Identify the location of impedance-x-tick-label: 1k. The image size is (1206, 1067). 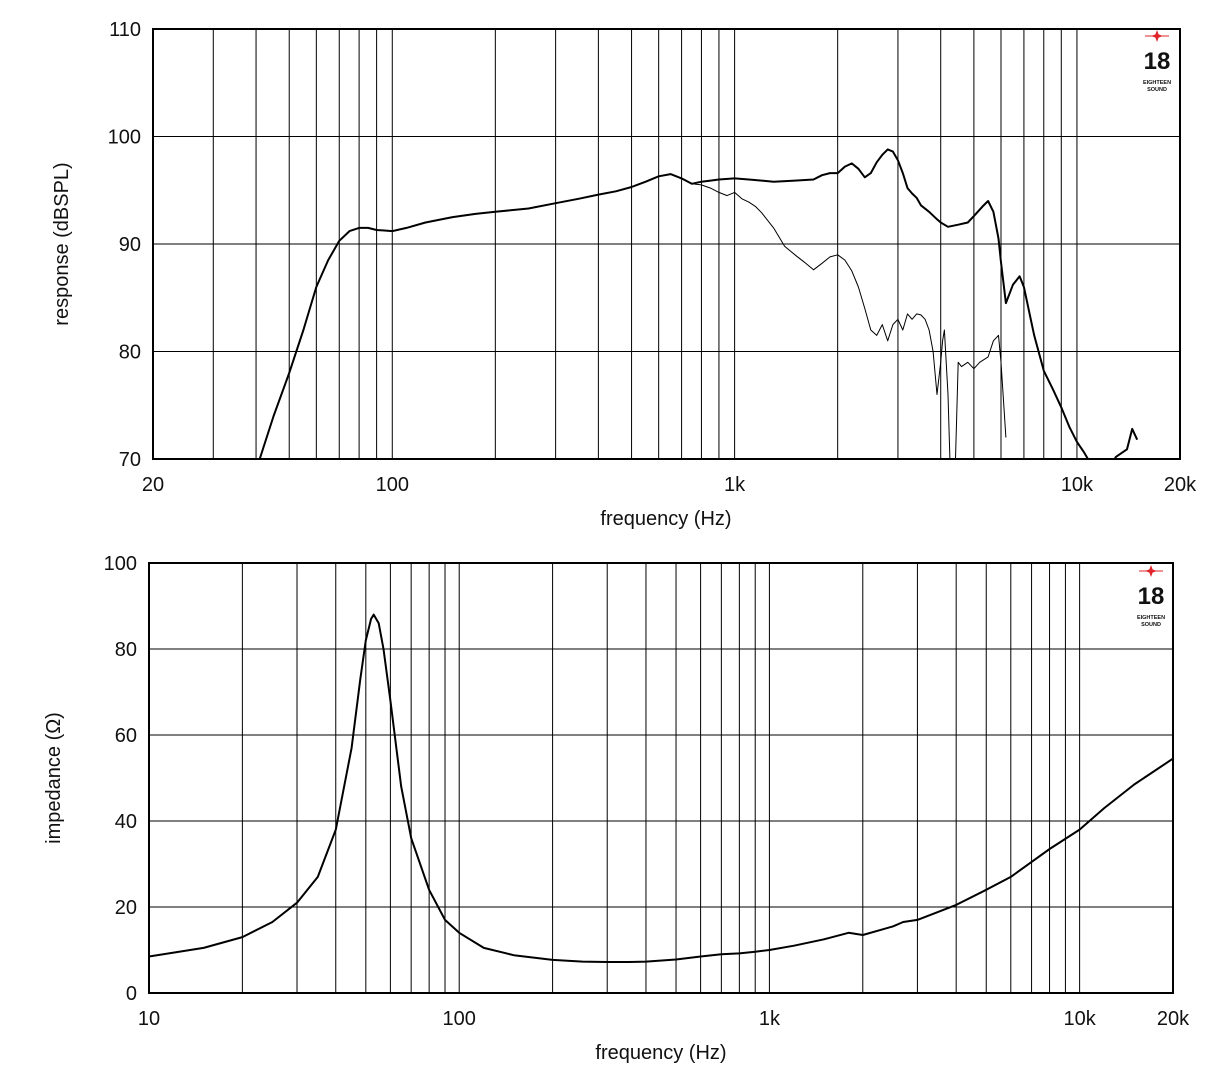
(770, 1019).